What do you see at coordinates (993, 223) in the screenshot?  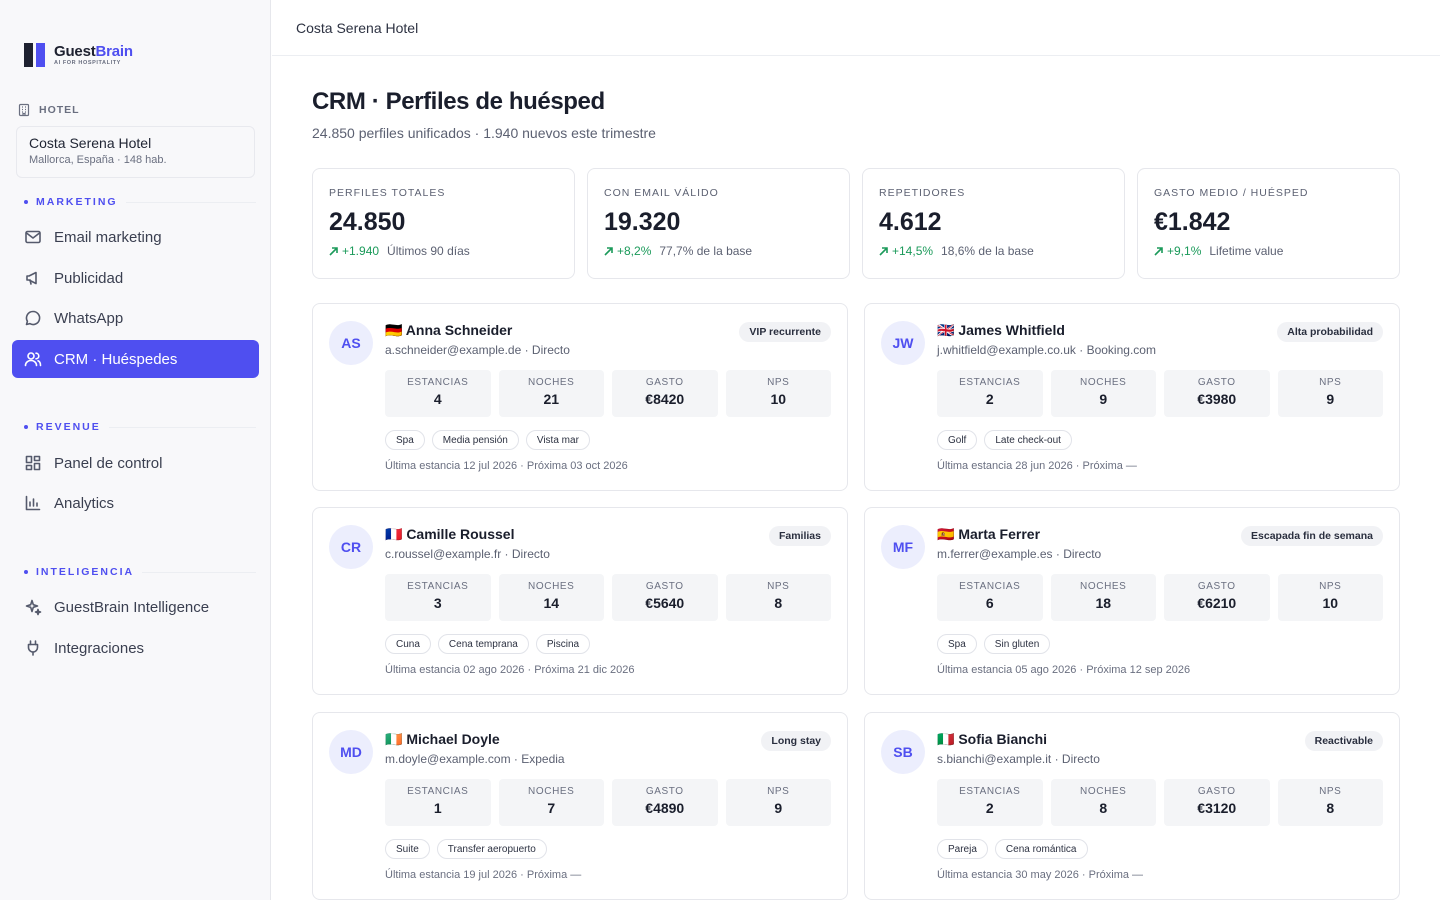 I see `stat-card-repetidores: REPETIDORES 4.612 +14,5% 18,6% de la base` at bounding box center [993, 223].